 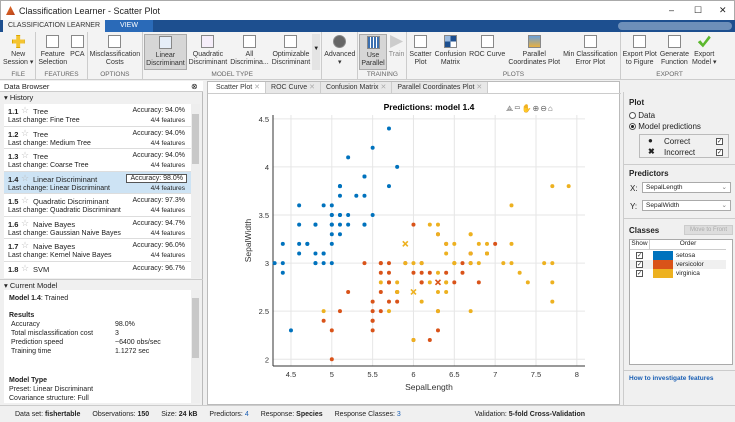 What do you see at coordinates (675, 26) in the screenshot?
I see `quick-access-toolbar` at bounding box center [675, 26].